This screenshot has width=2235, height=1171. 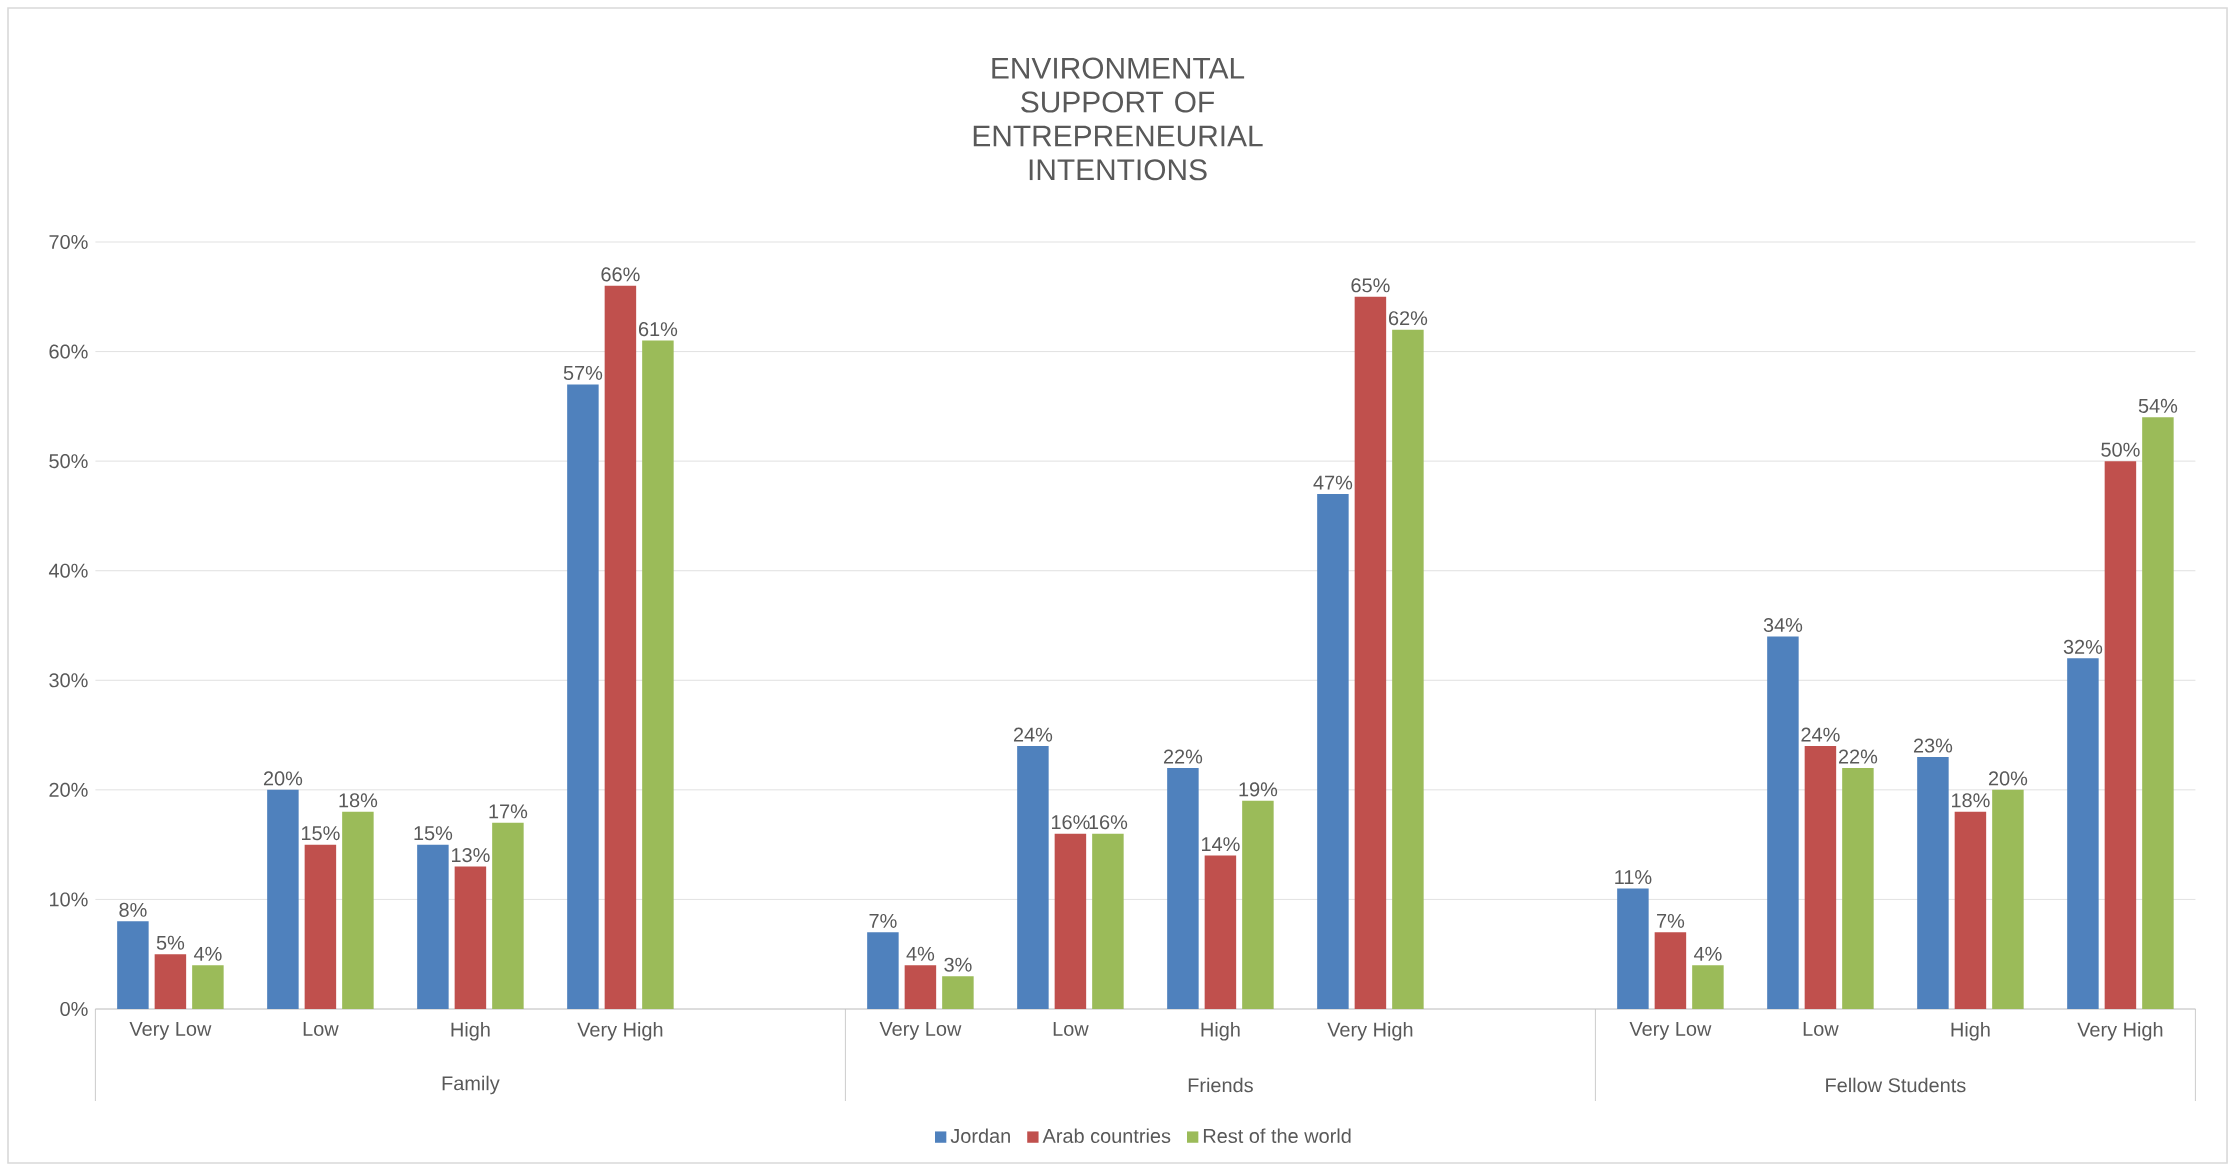 I want to click on data-label: 47%, so click(x=1333, y=482).